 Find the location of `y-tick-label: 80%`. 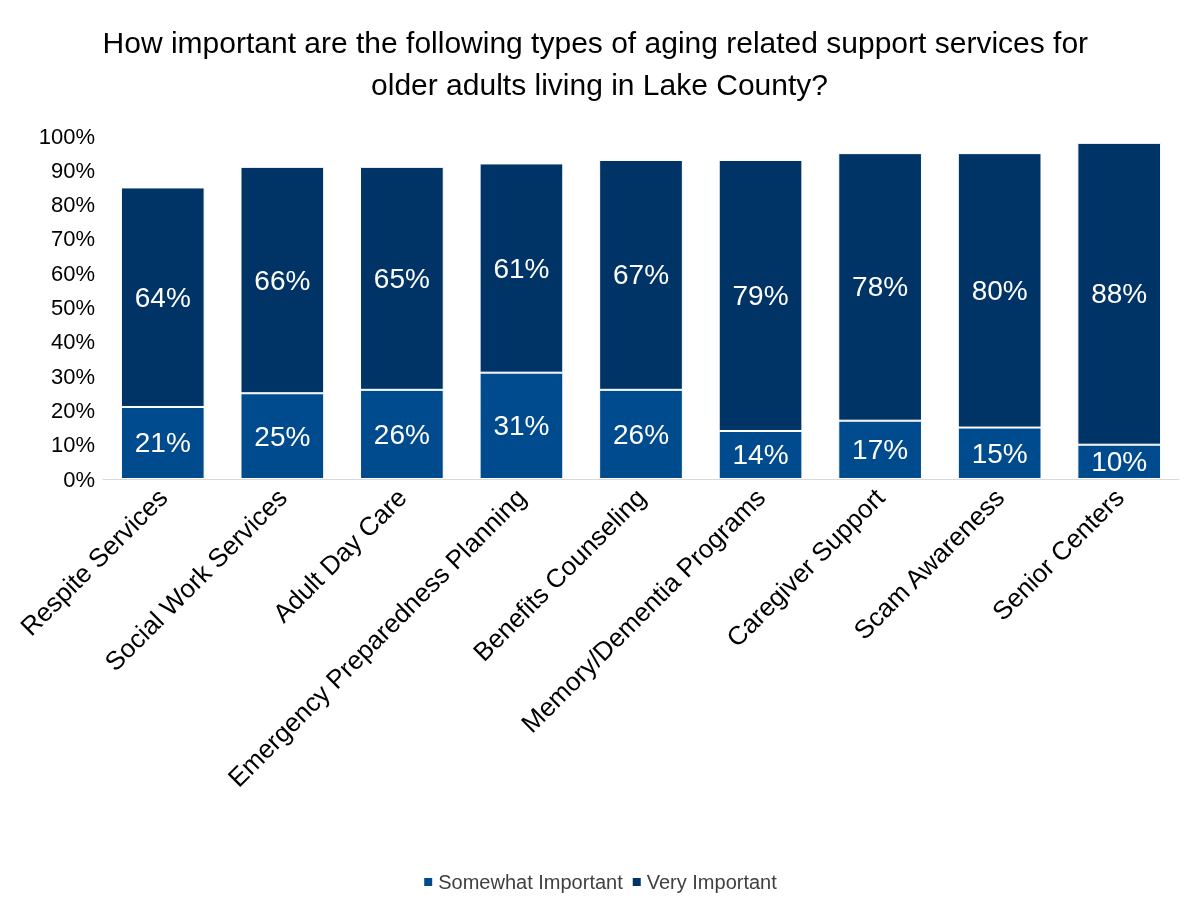

y-tick-label: 80% is located at coordinates (72, 205).